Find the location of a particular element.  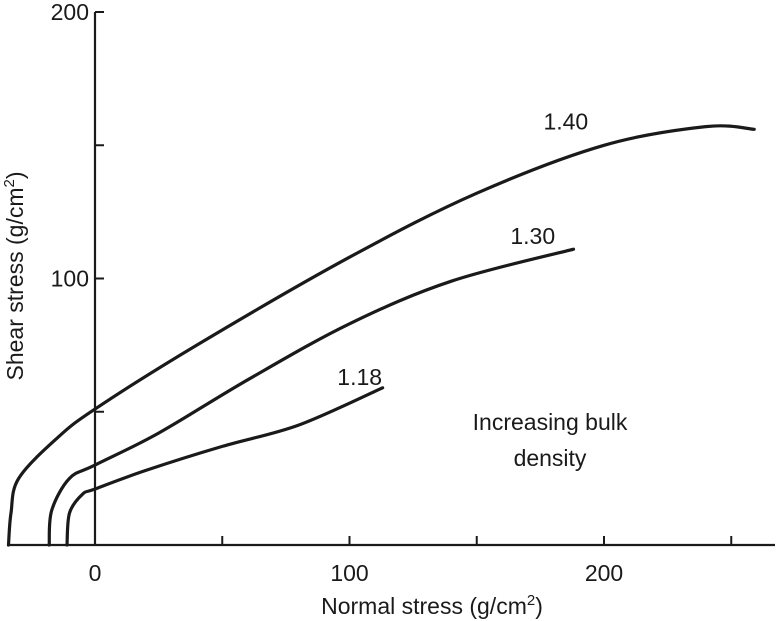

series-line-1.18 is located at coordinates (225, 466).